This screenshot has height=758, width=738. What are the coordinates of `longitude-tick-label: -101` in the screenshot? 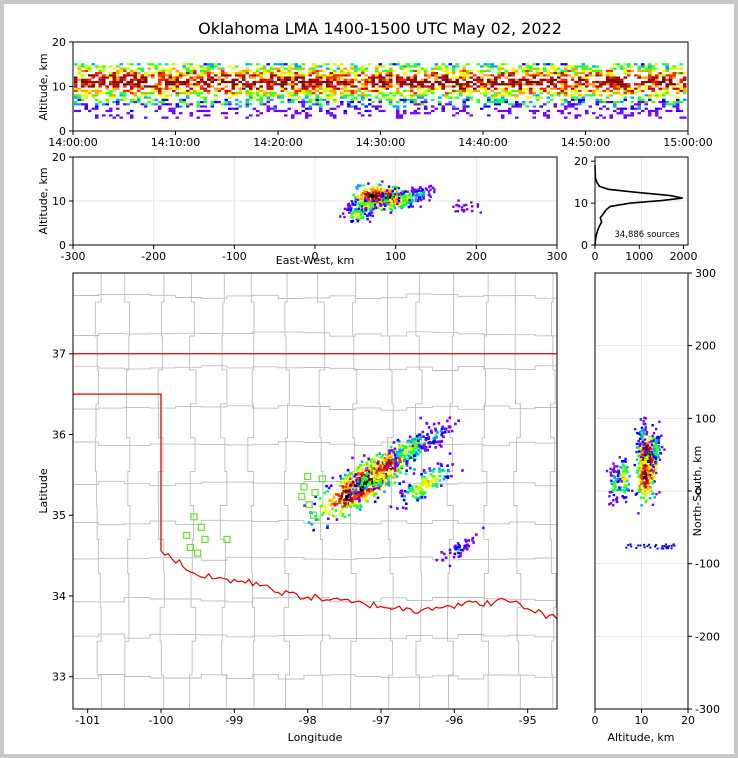 It's located at (87, 720).